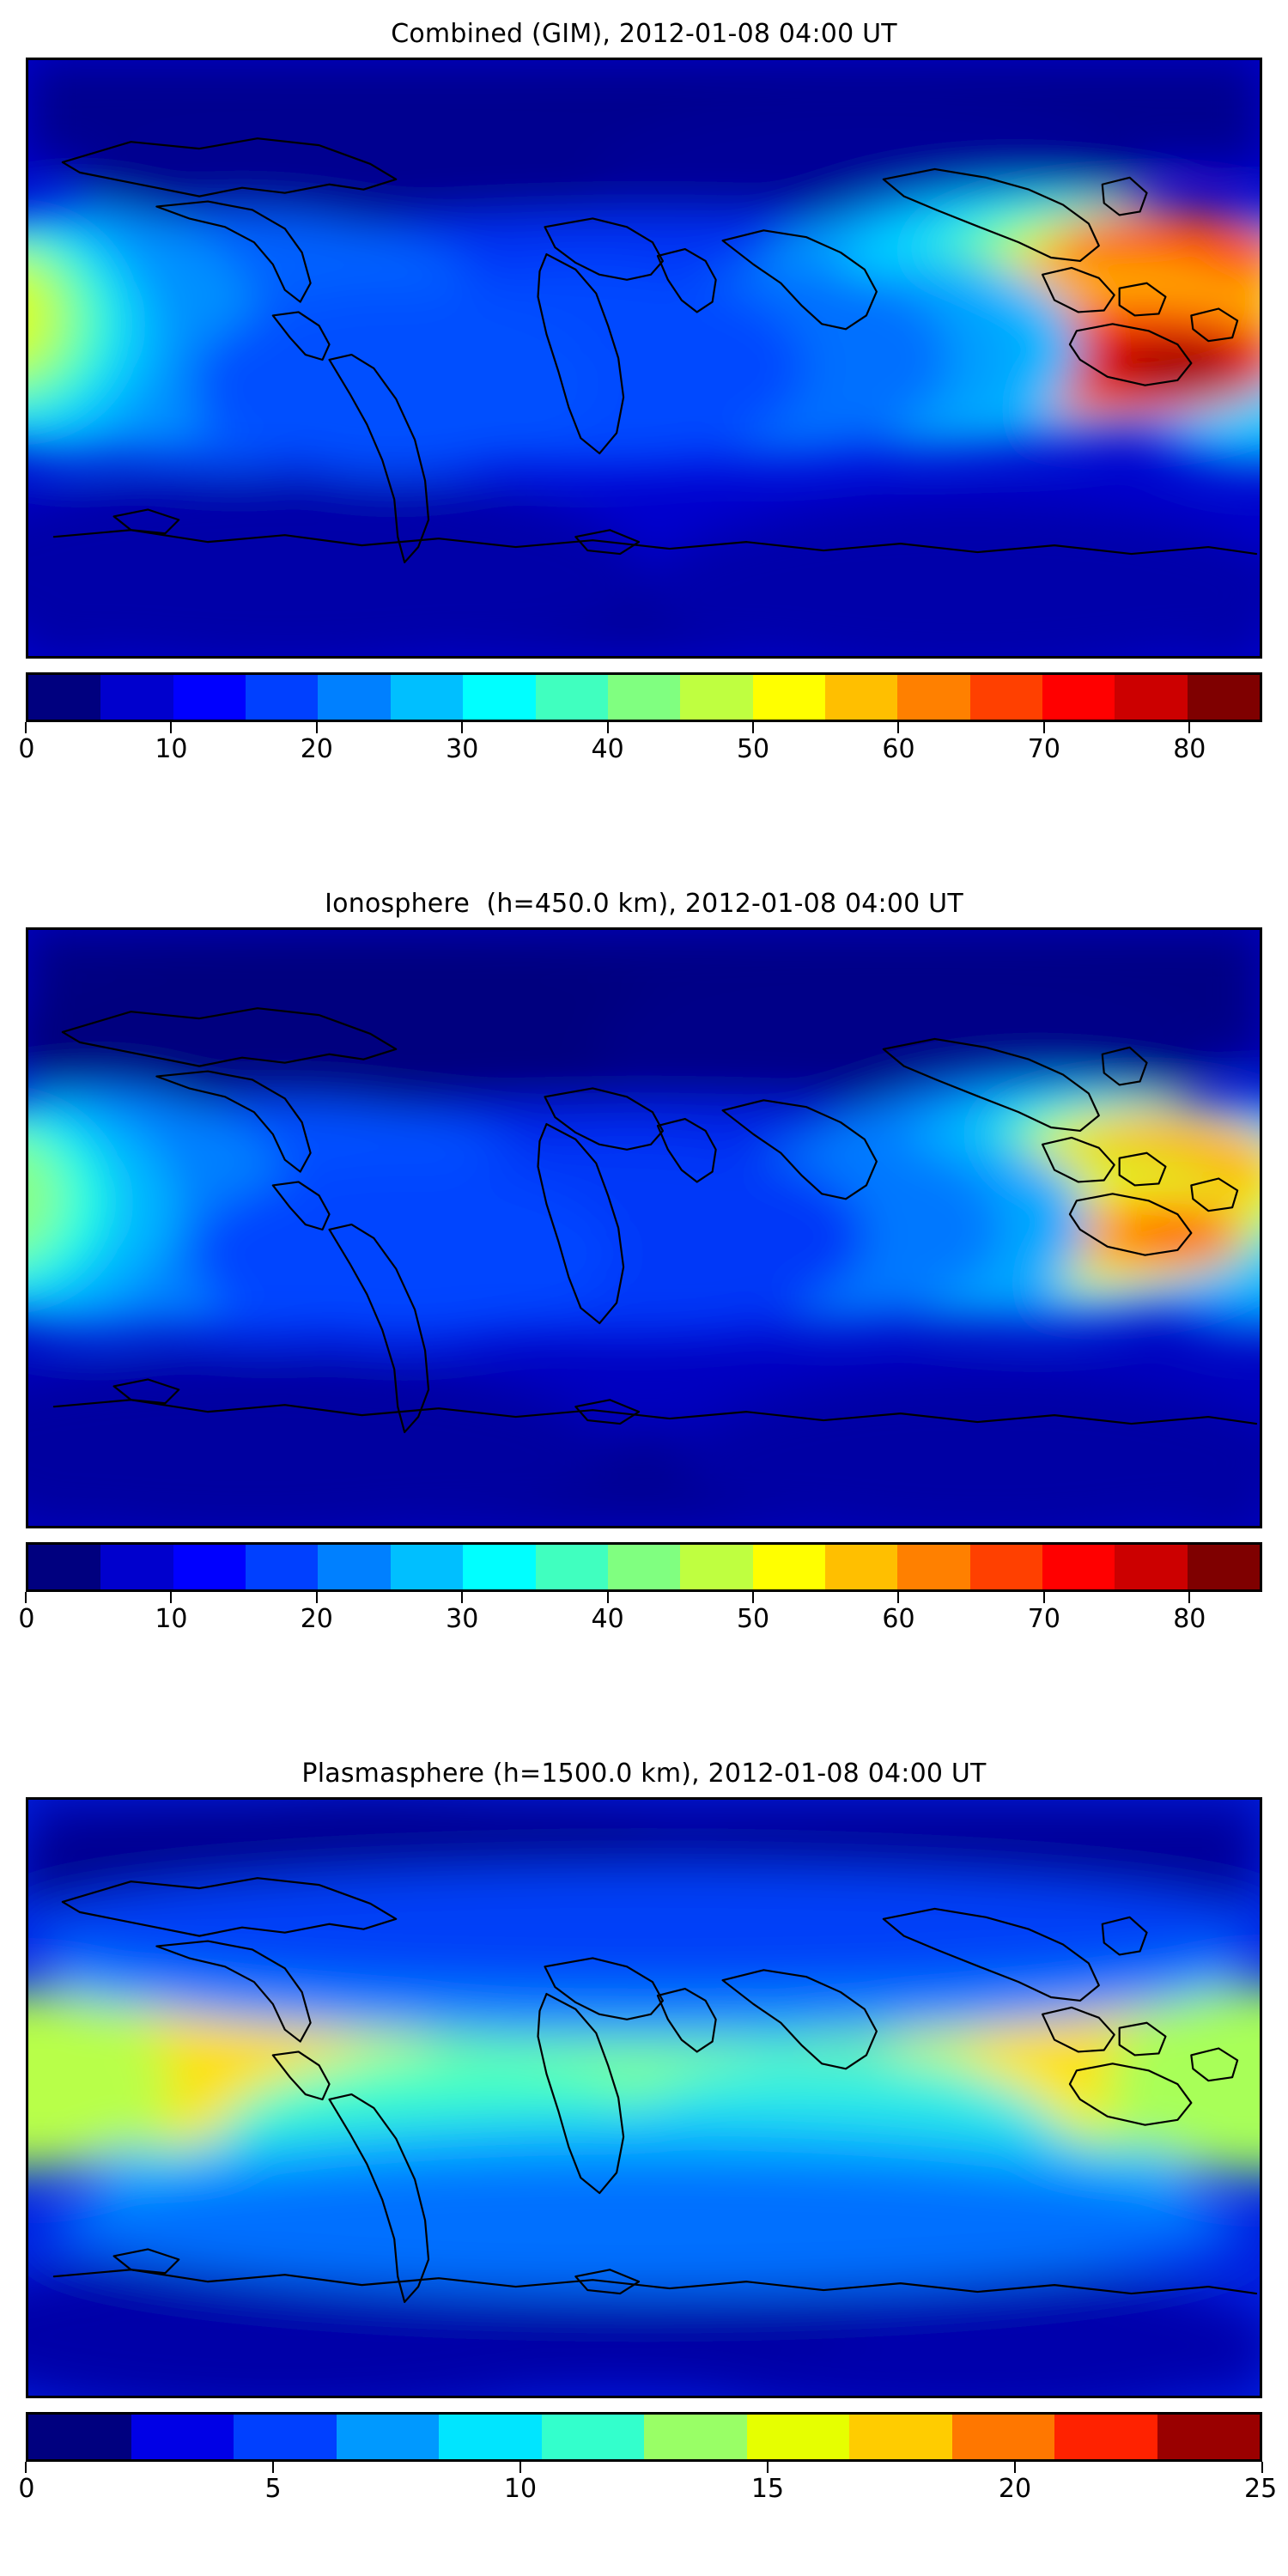 This screenshot has width=1288, height=2576. What do you see at coordinates (521, 2489) in the screenshot?
I see `colorbar-tick-label-2: 10` at bounding box center [521, 2489].